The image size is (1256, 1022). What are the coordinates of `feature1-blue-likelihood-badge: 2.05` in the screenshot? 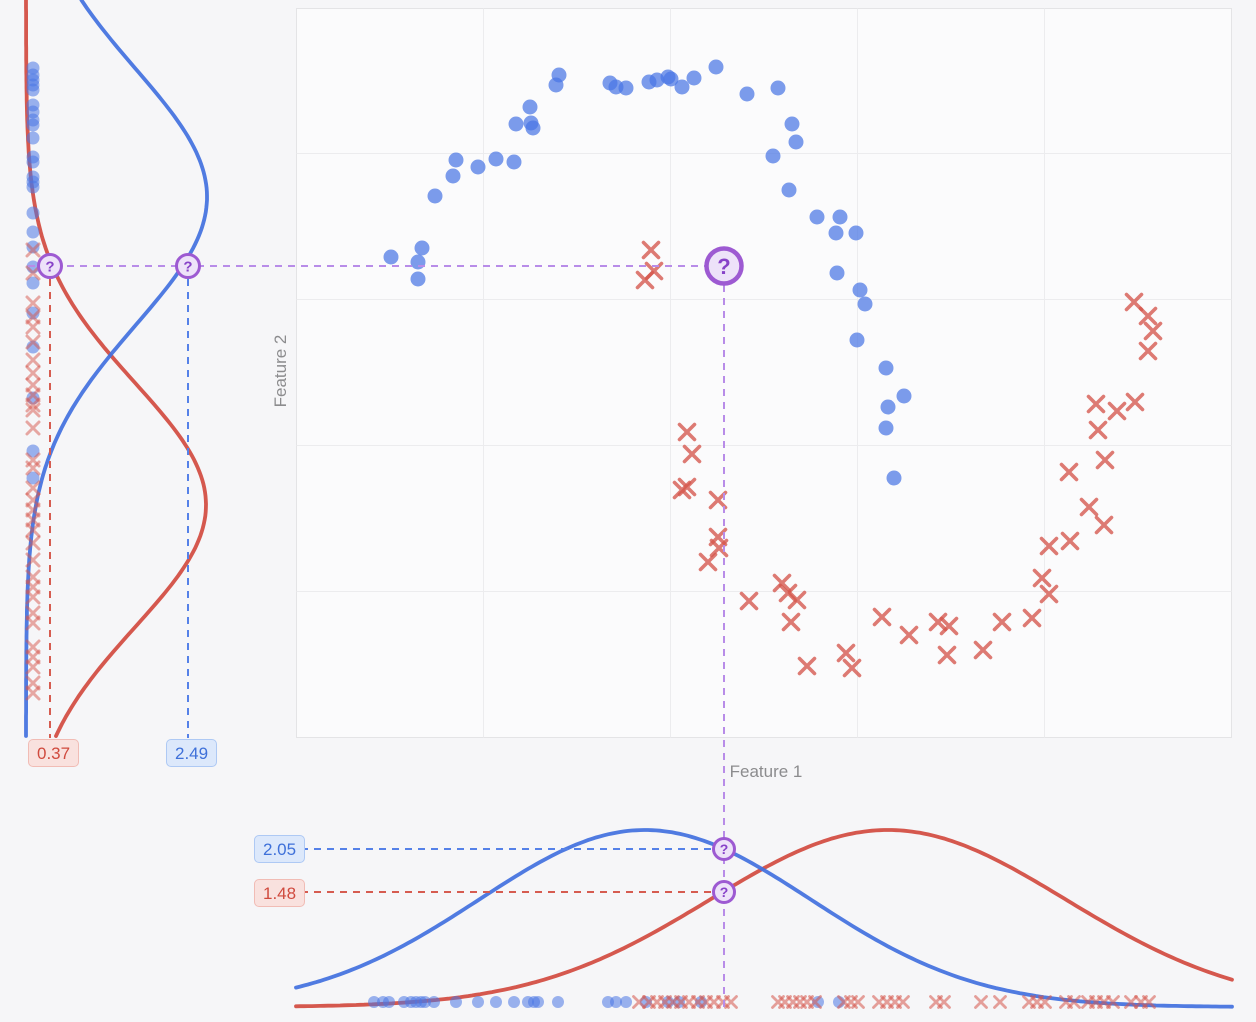 It's located at (280, 849).